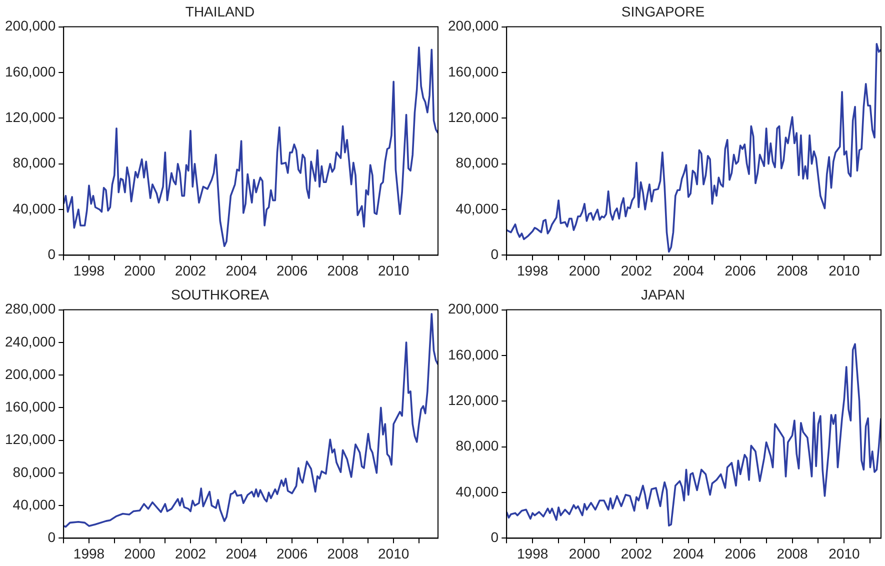 This screenshot has height=566, width=885. Describe the element at coordinates (30, 308) in the screenshot. I see `y-tick-label: 280,000` at that location.